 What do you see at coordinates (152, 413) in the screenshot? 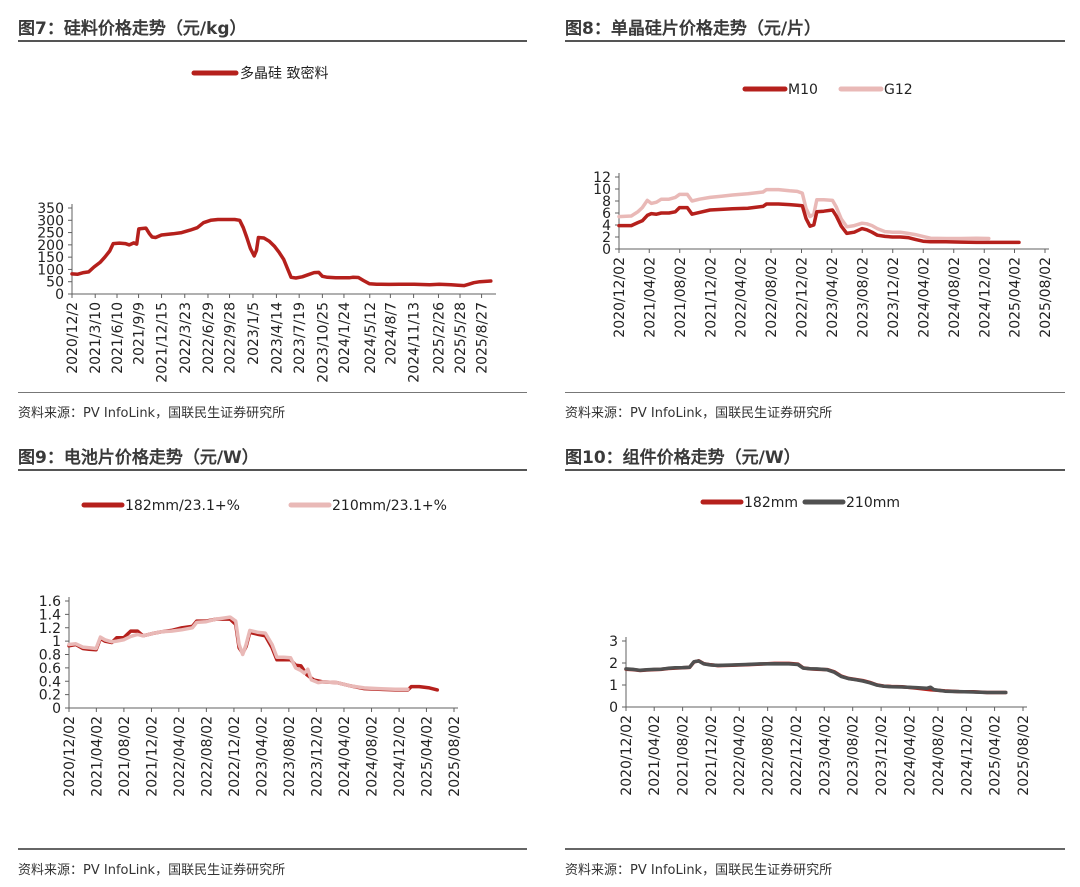
I see `figure-7-source: 资料来源：PV InfoLink，国联民生证券研究所` at bounding box center [152, 413].